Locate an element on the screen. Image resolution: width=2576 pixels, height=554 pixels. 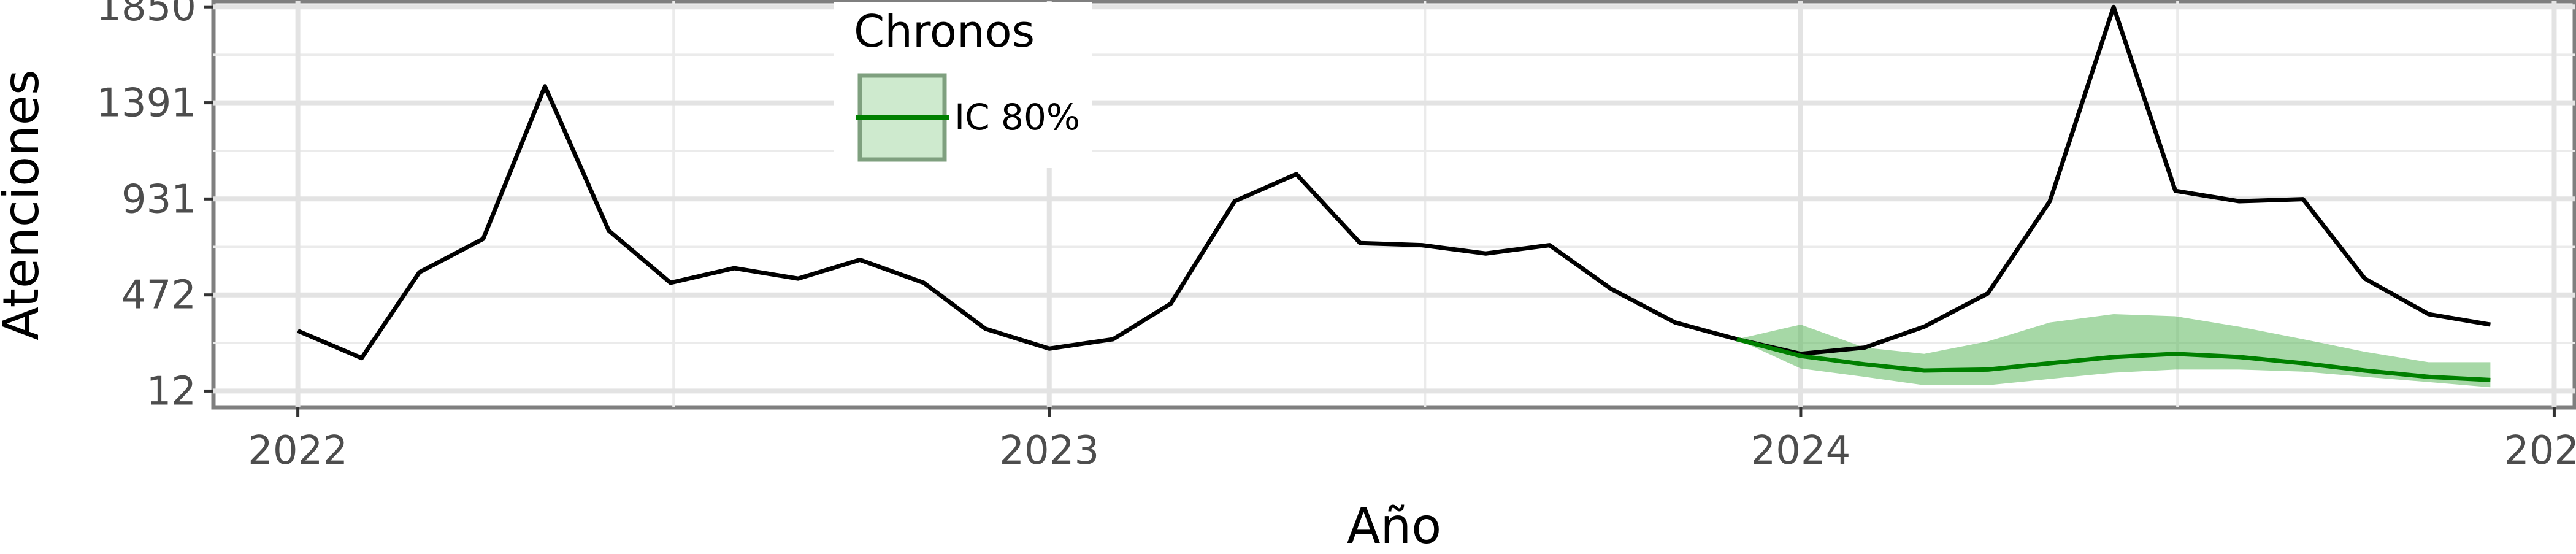
legend-background is located at coordinates (963, 85).